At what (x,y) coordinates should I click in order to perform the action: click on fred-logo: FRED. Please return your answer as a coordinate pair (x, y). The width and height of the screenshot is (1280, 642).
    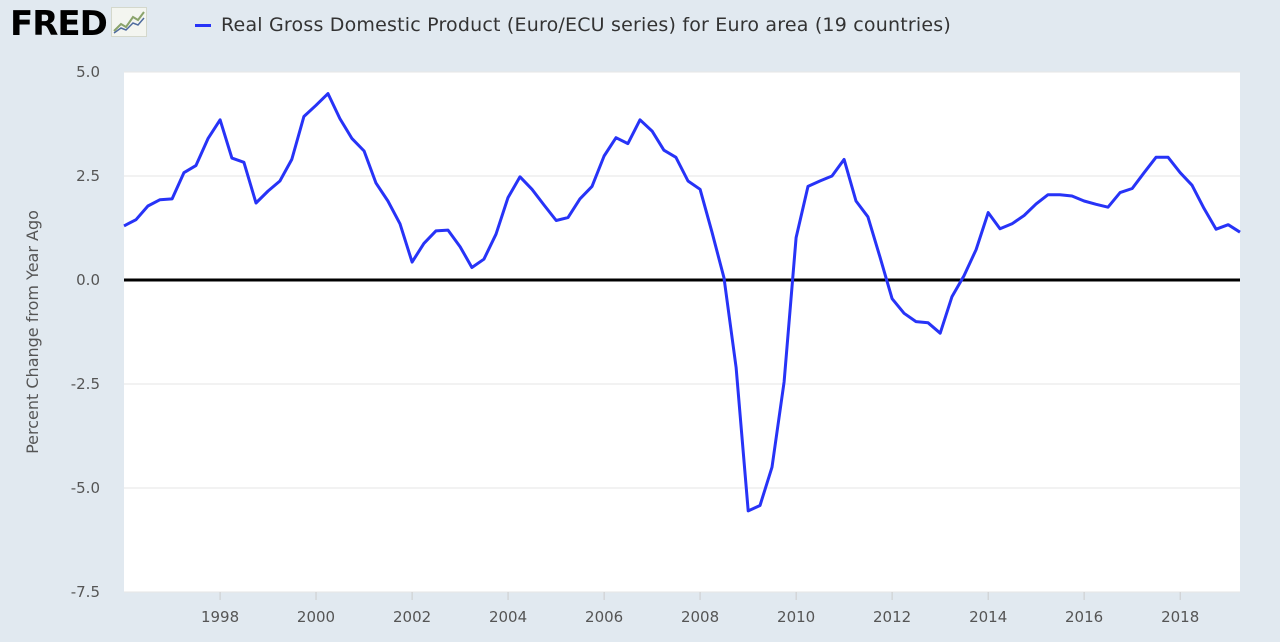
    Looking at the image, I should click on (78, 24).